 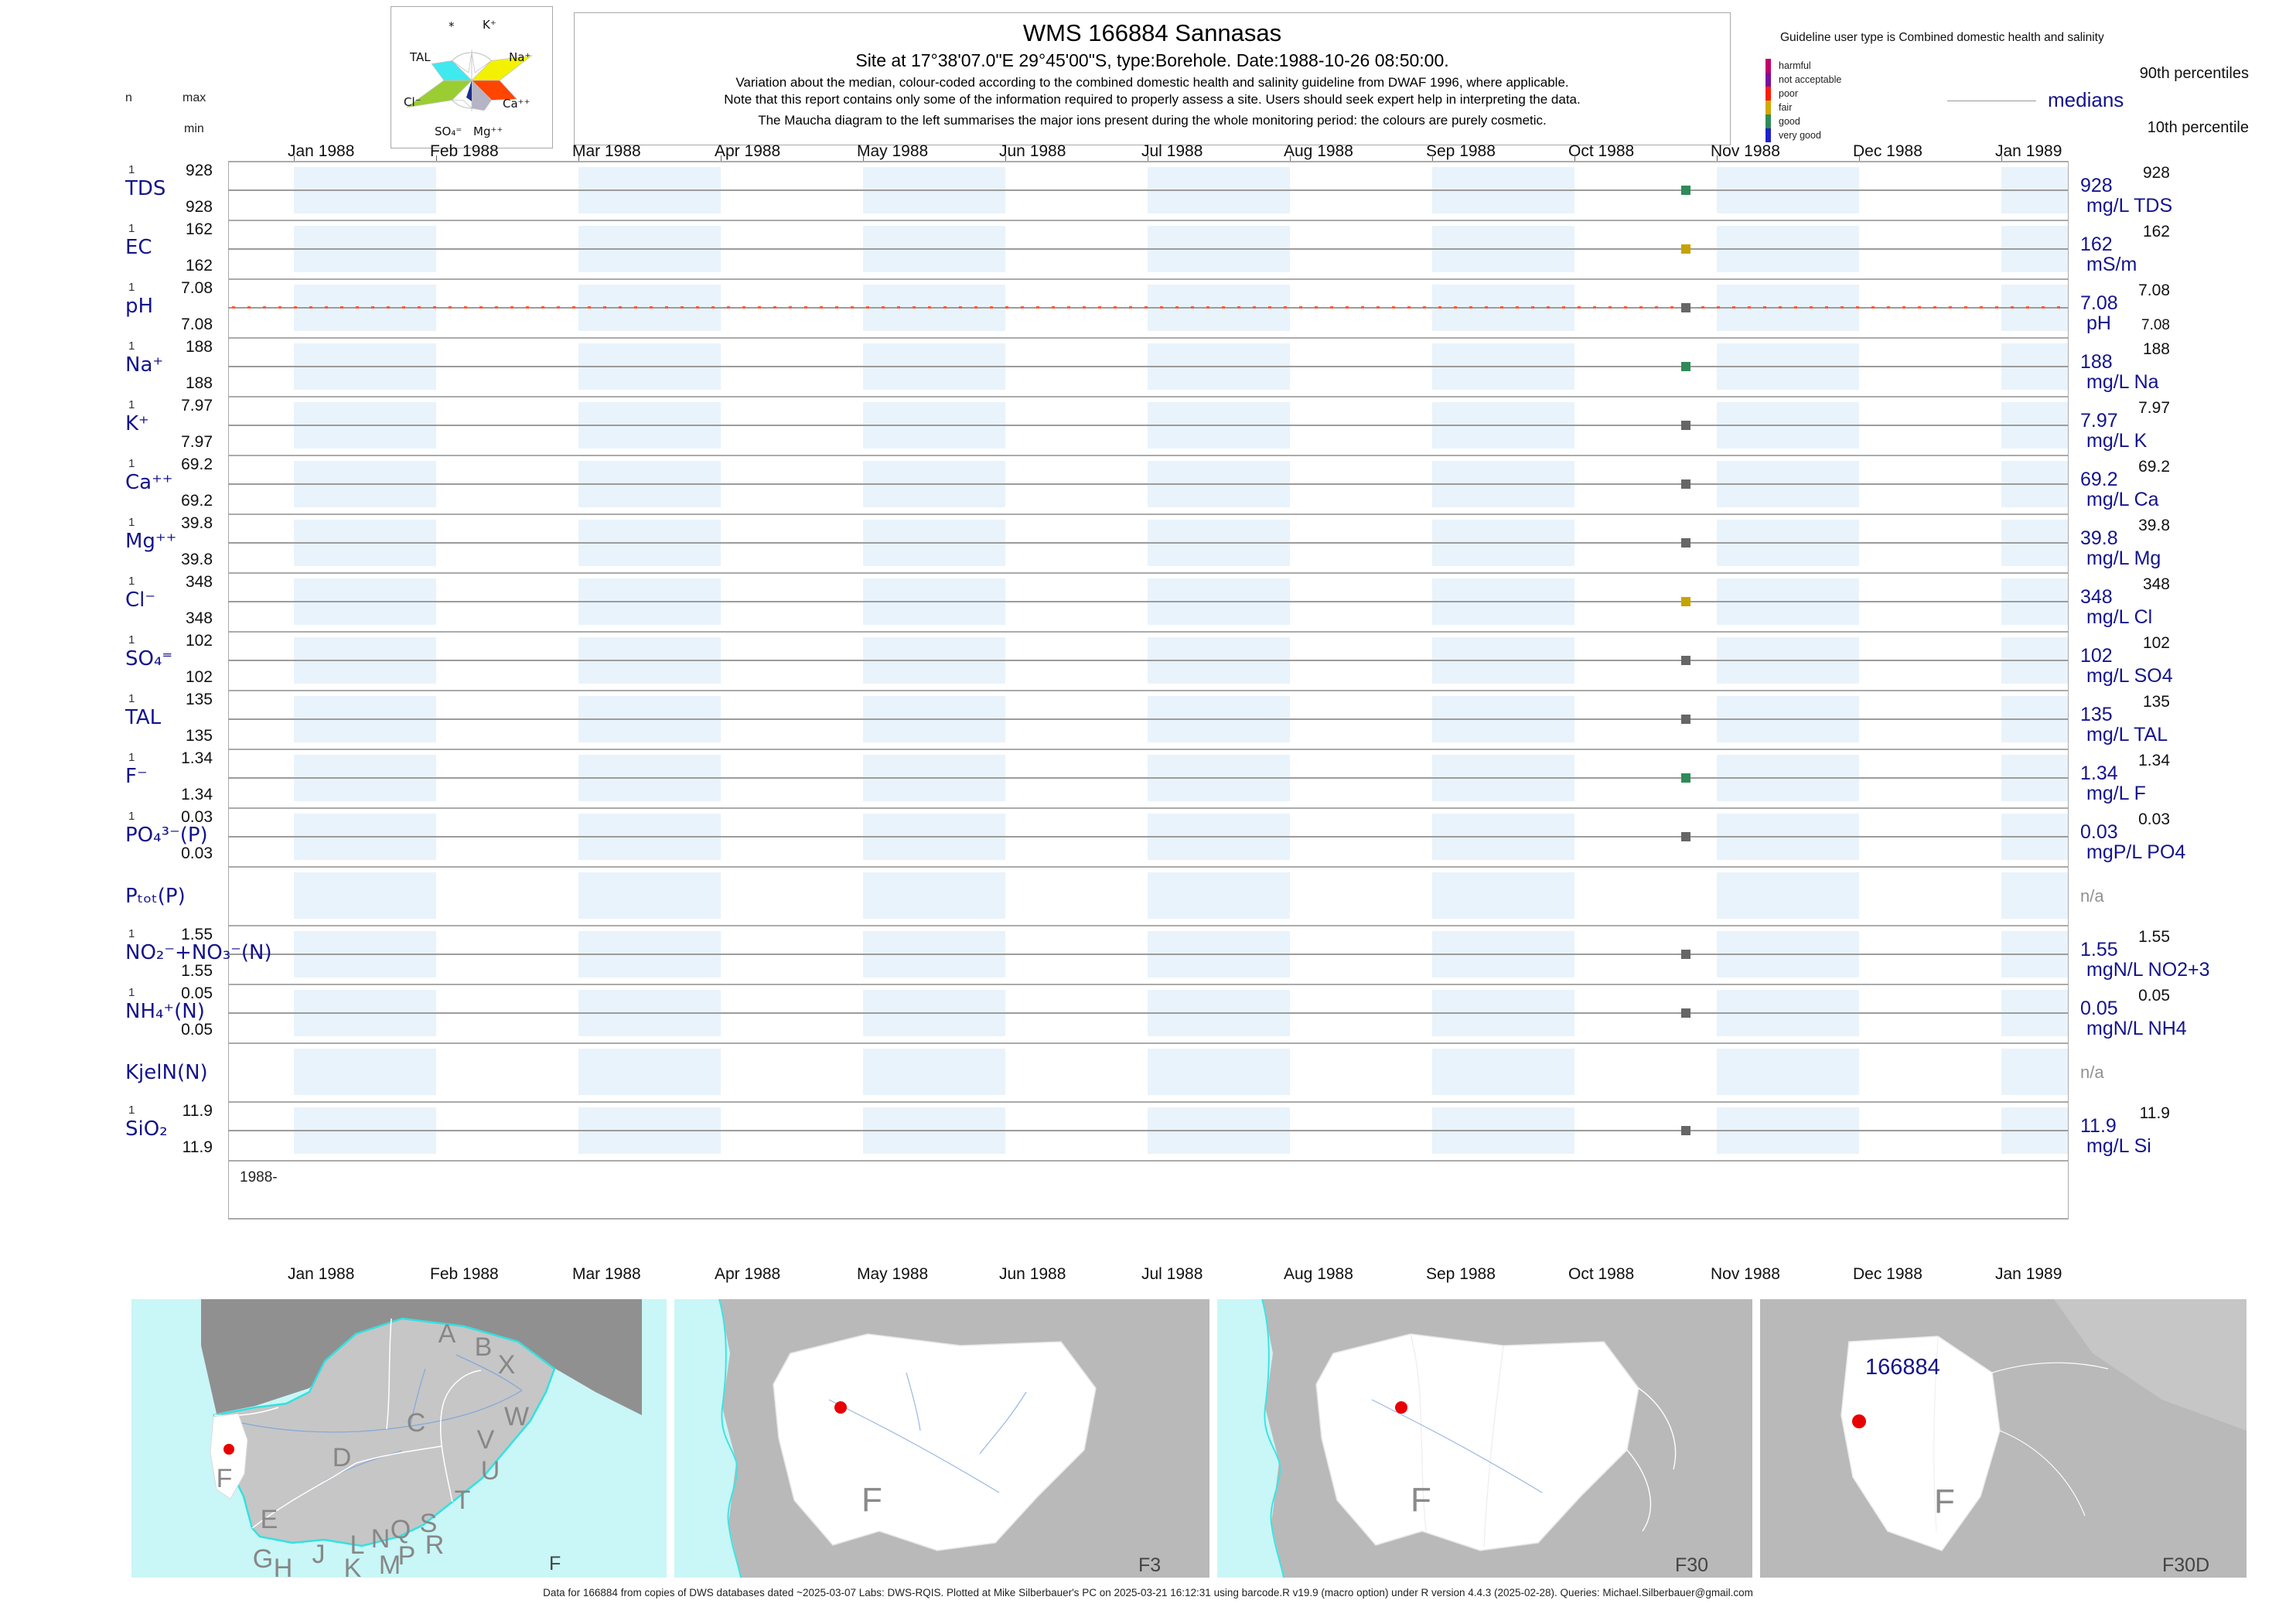 I want to click on drainage-region-letter-L: L, so click(x=357, y=1545).